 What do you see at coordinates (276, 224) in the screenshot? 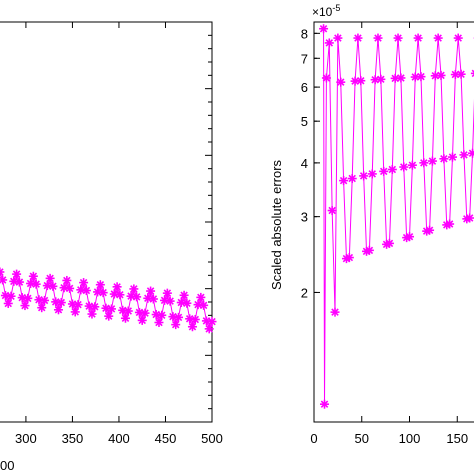
I see `right-y-axis-title: Scaled absolute errors` at bounding box center [276, 224].